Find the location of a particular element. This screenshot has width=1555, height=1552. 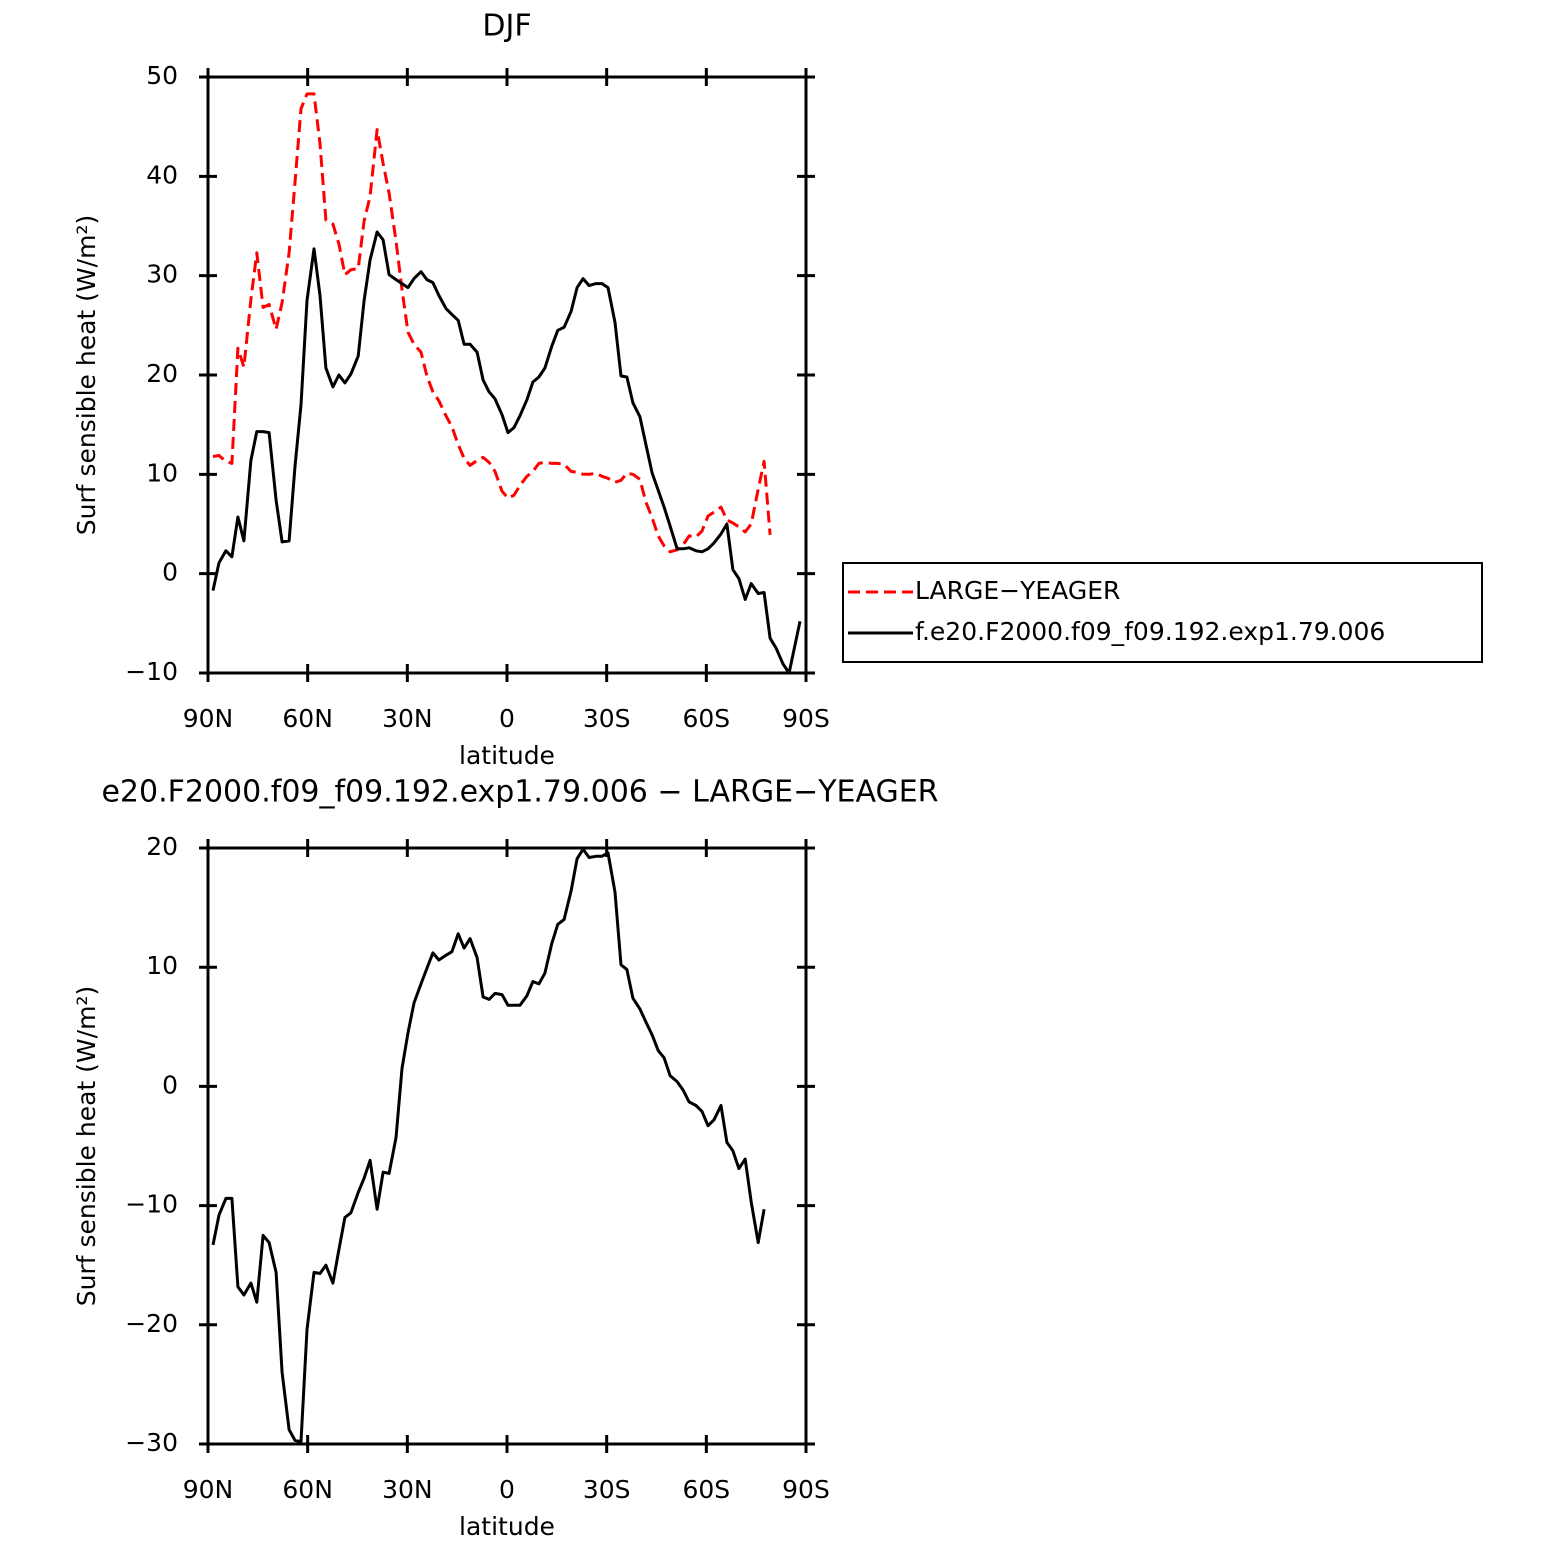

plot-frame is located at coordinates (507, 1146).